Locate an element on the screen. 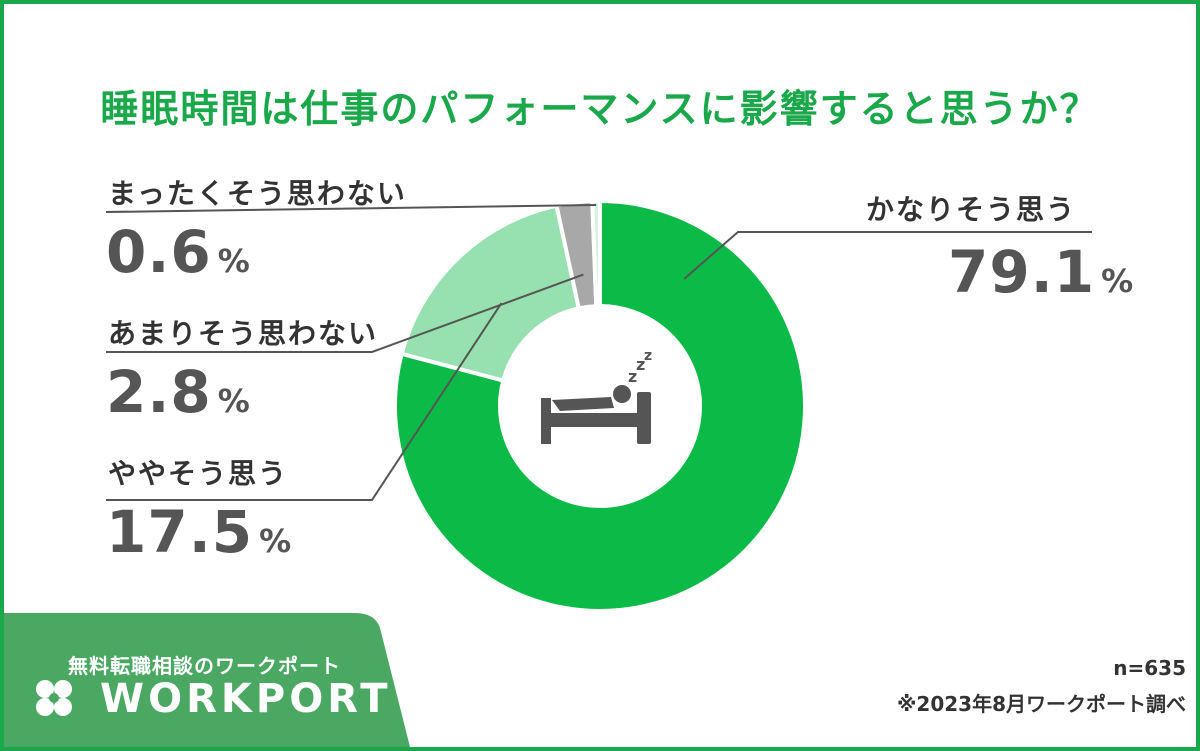 Image resolution: width=1200 pixels, height=751 pixels. label-mattaku: まったくそう思わない is located at coordinates (257, 193).